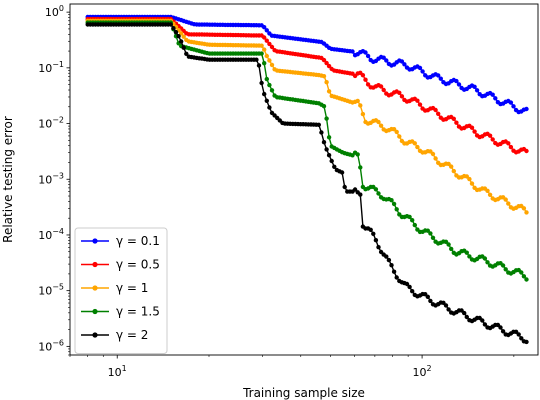  What do you see at coordinates (138, 312) in the screenshot?
I see `legend-label: γ = 1.5` at bounding box center [138, 312].